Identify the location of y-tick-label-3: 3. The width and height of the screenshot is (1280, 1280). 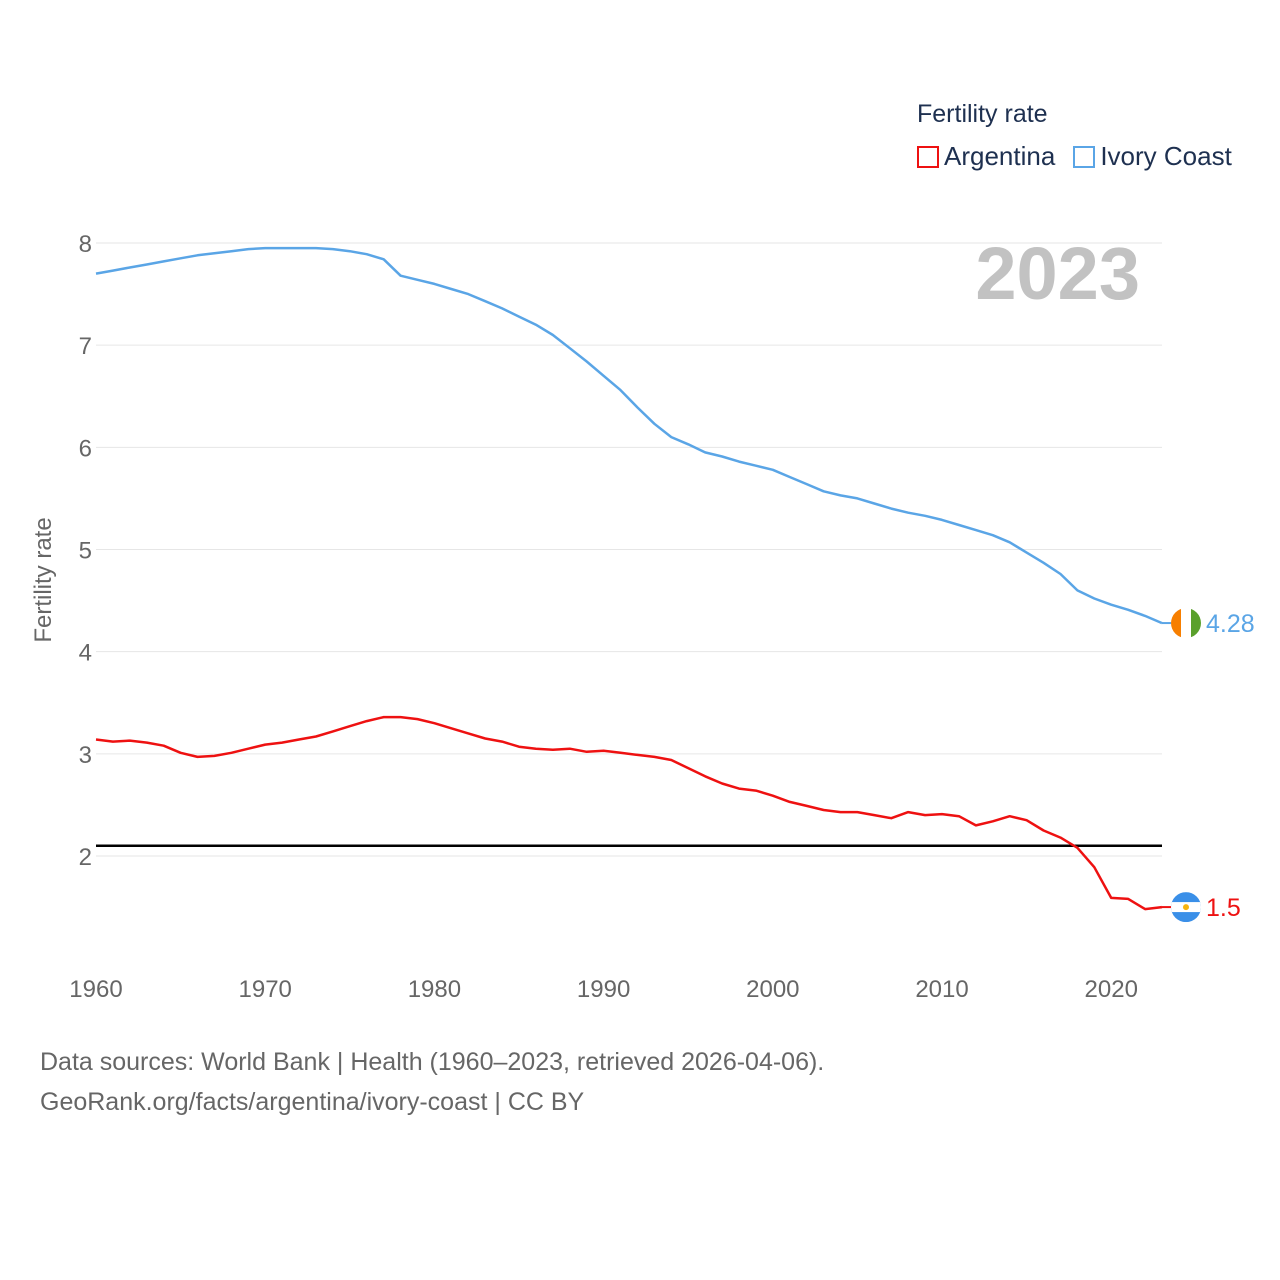
(85, 755).